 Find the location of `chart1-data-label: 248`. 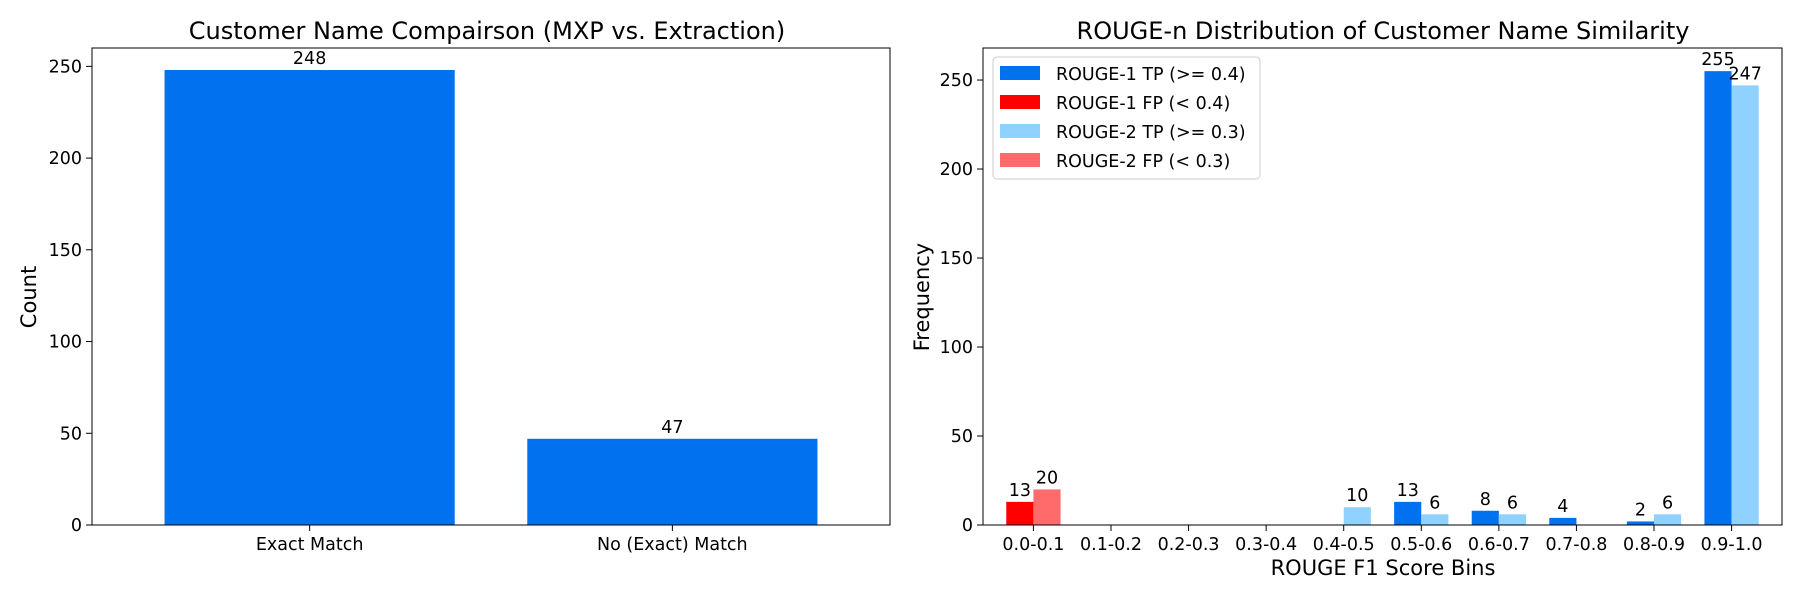

chart1-data-label: 248 is located at coordinates (309, 59).